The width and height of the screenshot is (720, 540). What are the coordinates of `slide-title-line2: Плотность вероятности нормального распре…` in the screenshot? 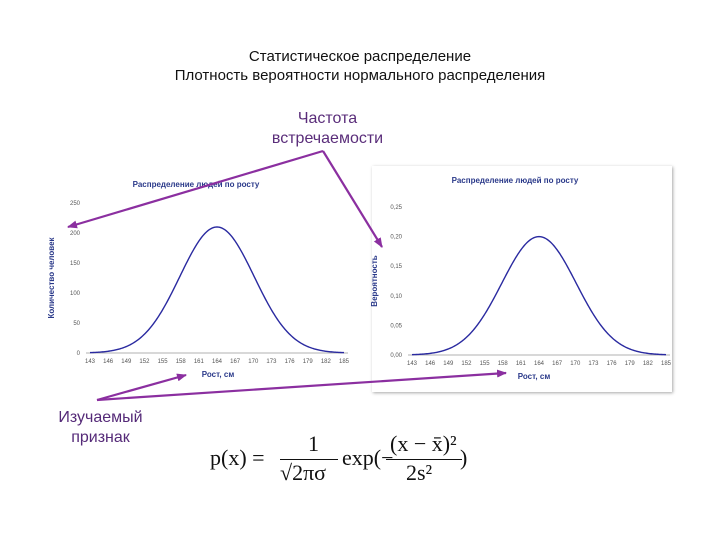 It's located at (360, 75).